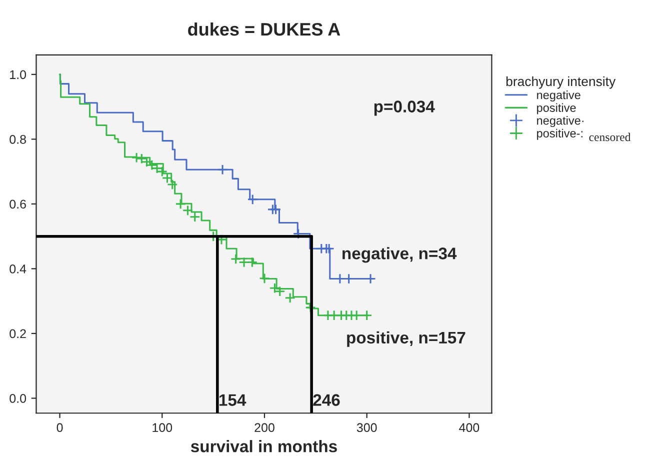 The width and height of the screenshot is (647, 470). What do you see at coordinates (18, 204) in the screenshot?
I see `y-tick-label: 0.6` at bounding box center [18, 204].